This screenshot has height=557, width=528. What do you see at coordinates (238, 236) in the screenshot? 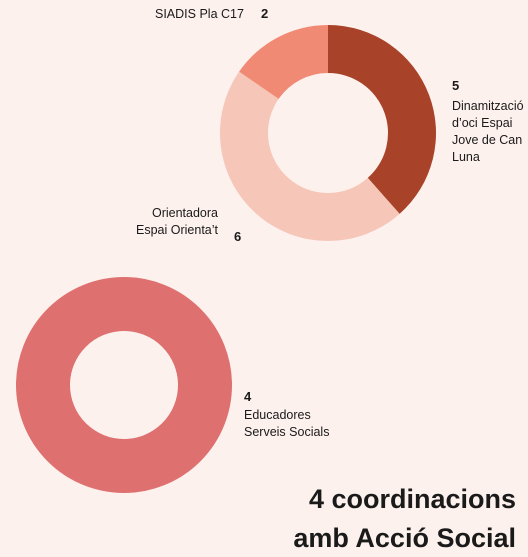
I see `value-label: 6` at bounding box center [238, 236].